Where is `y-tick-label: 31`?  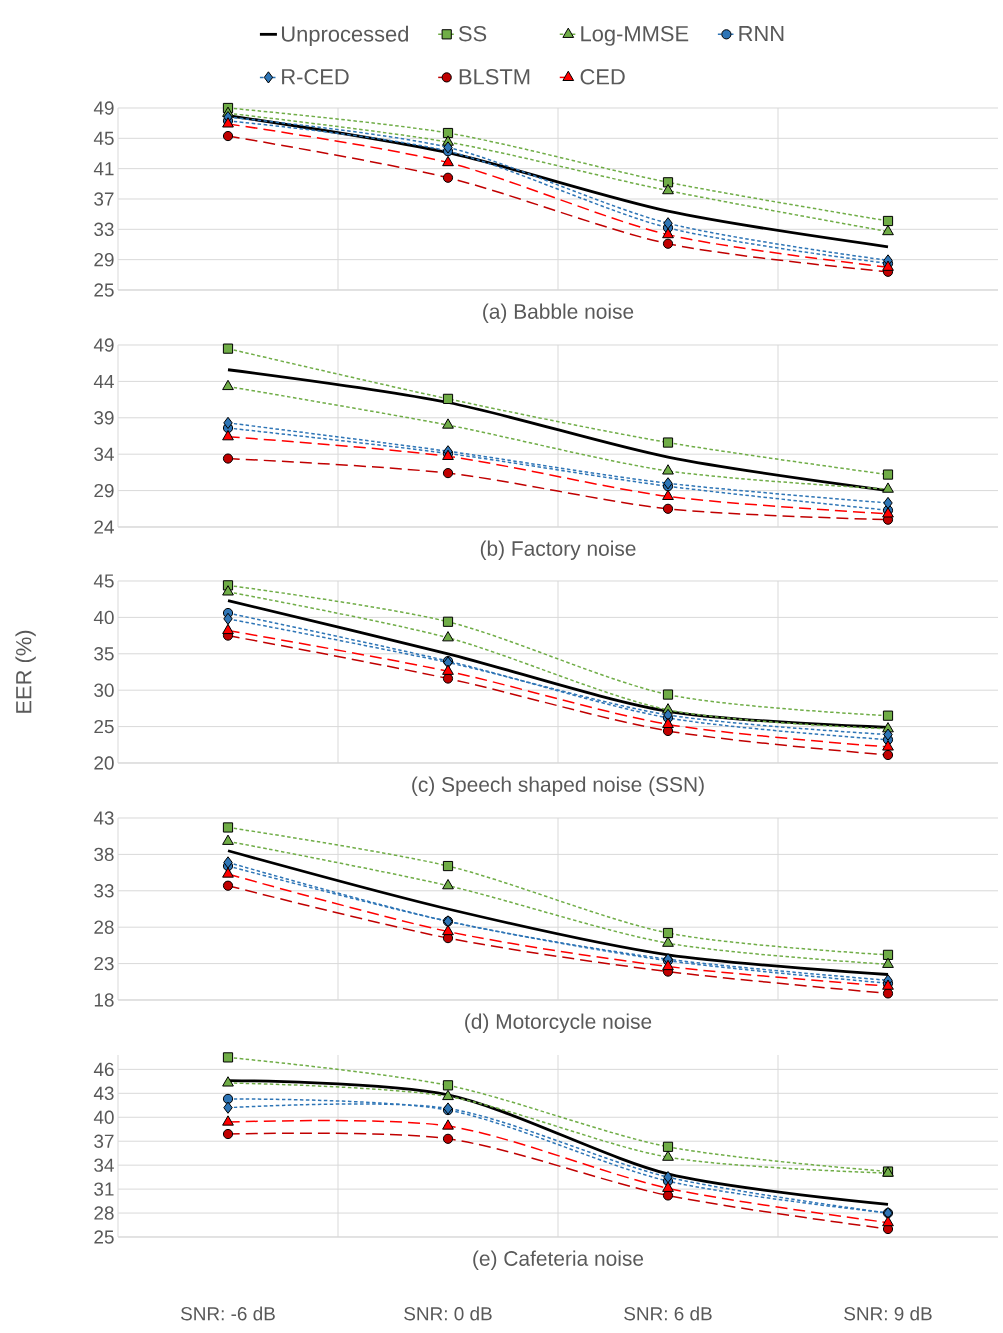 y-tick-label: 31 is located at coordinates (104, 1189).